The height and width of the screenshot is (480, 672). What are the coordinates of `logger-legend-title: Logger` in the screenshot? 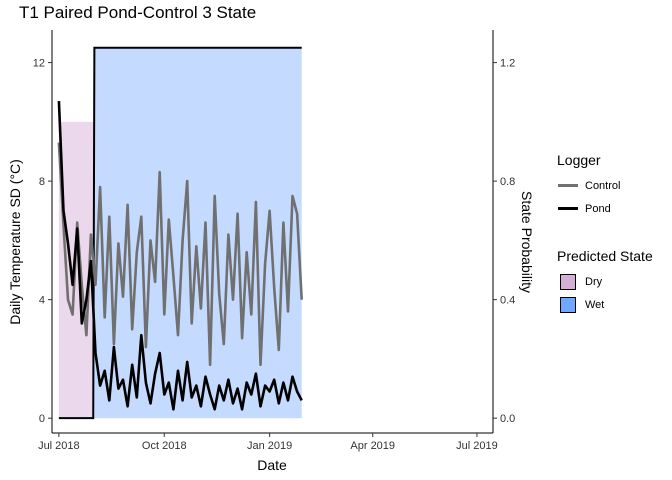 It's located at (579, 160).